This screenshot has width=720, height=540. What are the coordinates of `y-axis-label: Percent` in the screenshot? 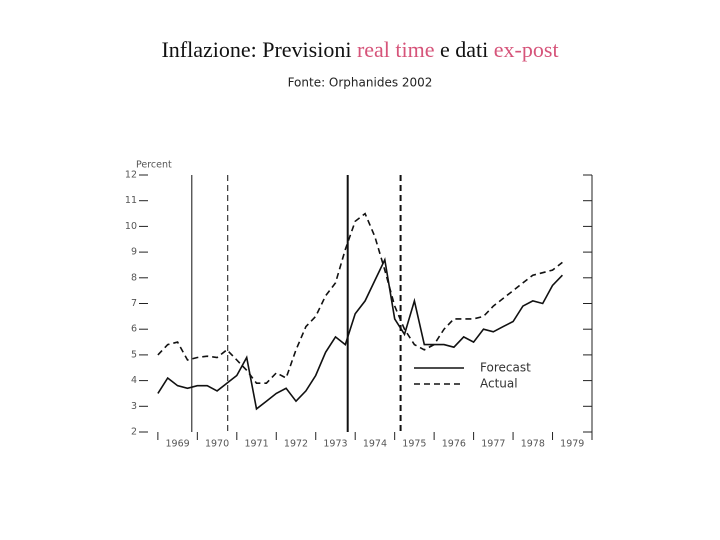 It's located at (154, 165).